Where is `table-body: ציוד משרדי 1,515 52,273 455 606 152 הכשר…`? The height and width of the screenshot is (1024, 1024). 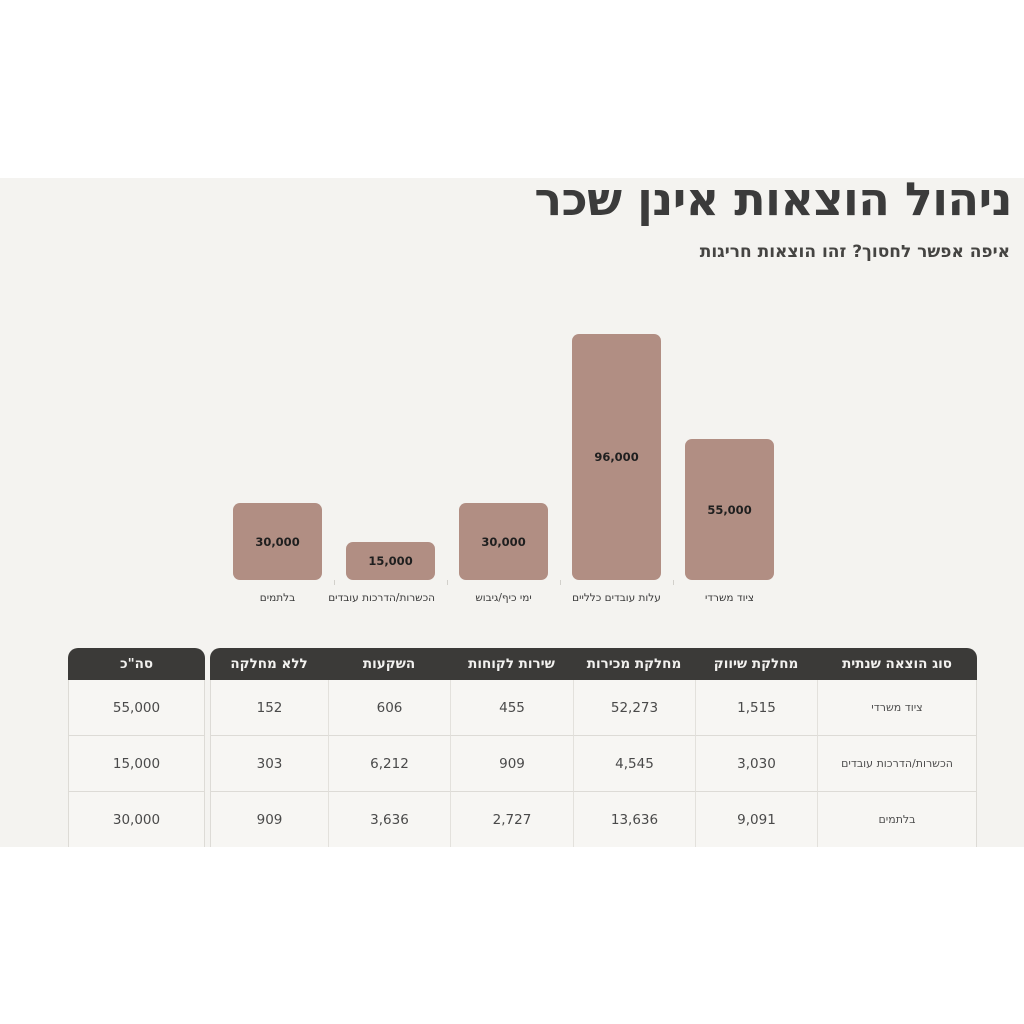
table-body: ציוד משרדי 1,515 52,273 455 606 152 הכשר… is located at coordinates (593, 763).